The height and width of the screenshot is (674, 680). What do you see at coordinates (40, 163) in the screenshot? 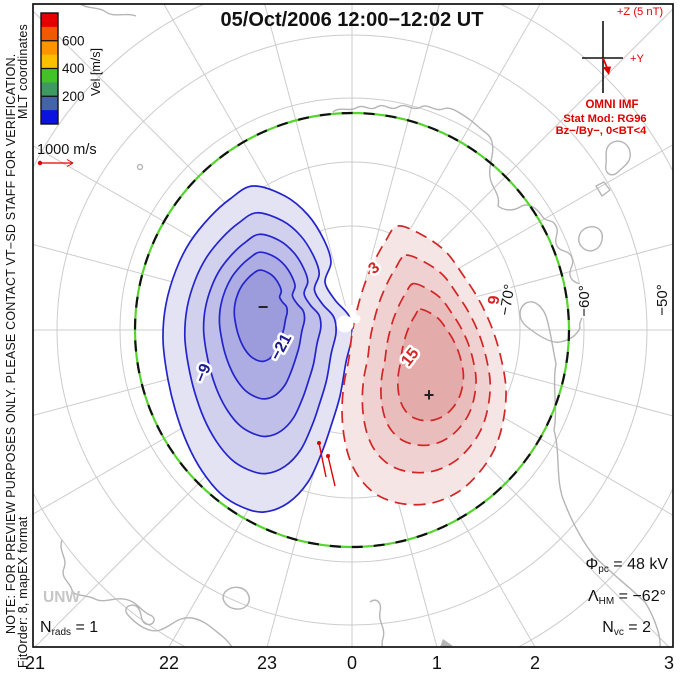
I see `reference-vector-dot` at bounding box center [40, 163].